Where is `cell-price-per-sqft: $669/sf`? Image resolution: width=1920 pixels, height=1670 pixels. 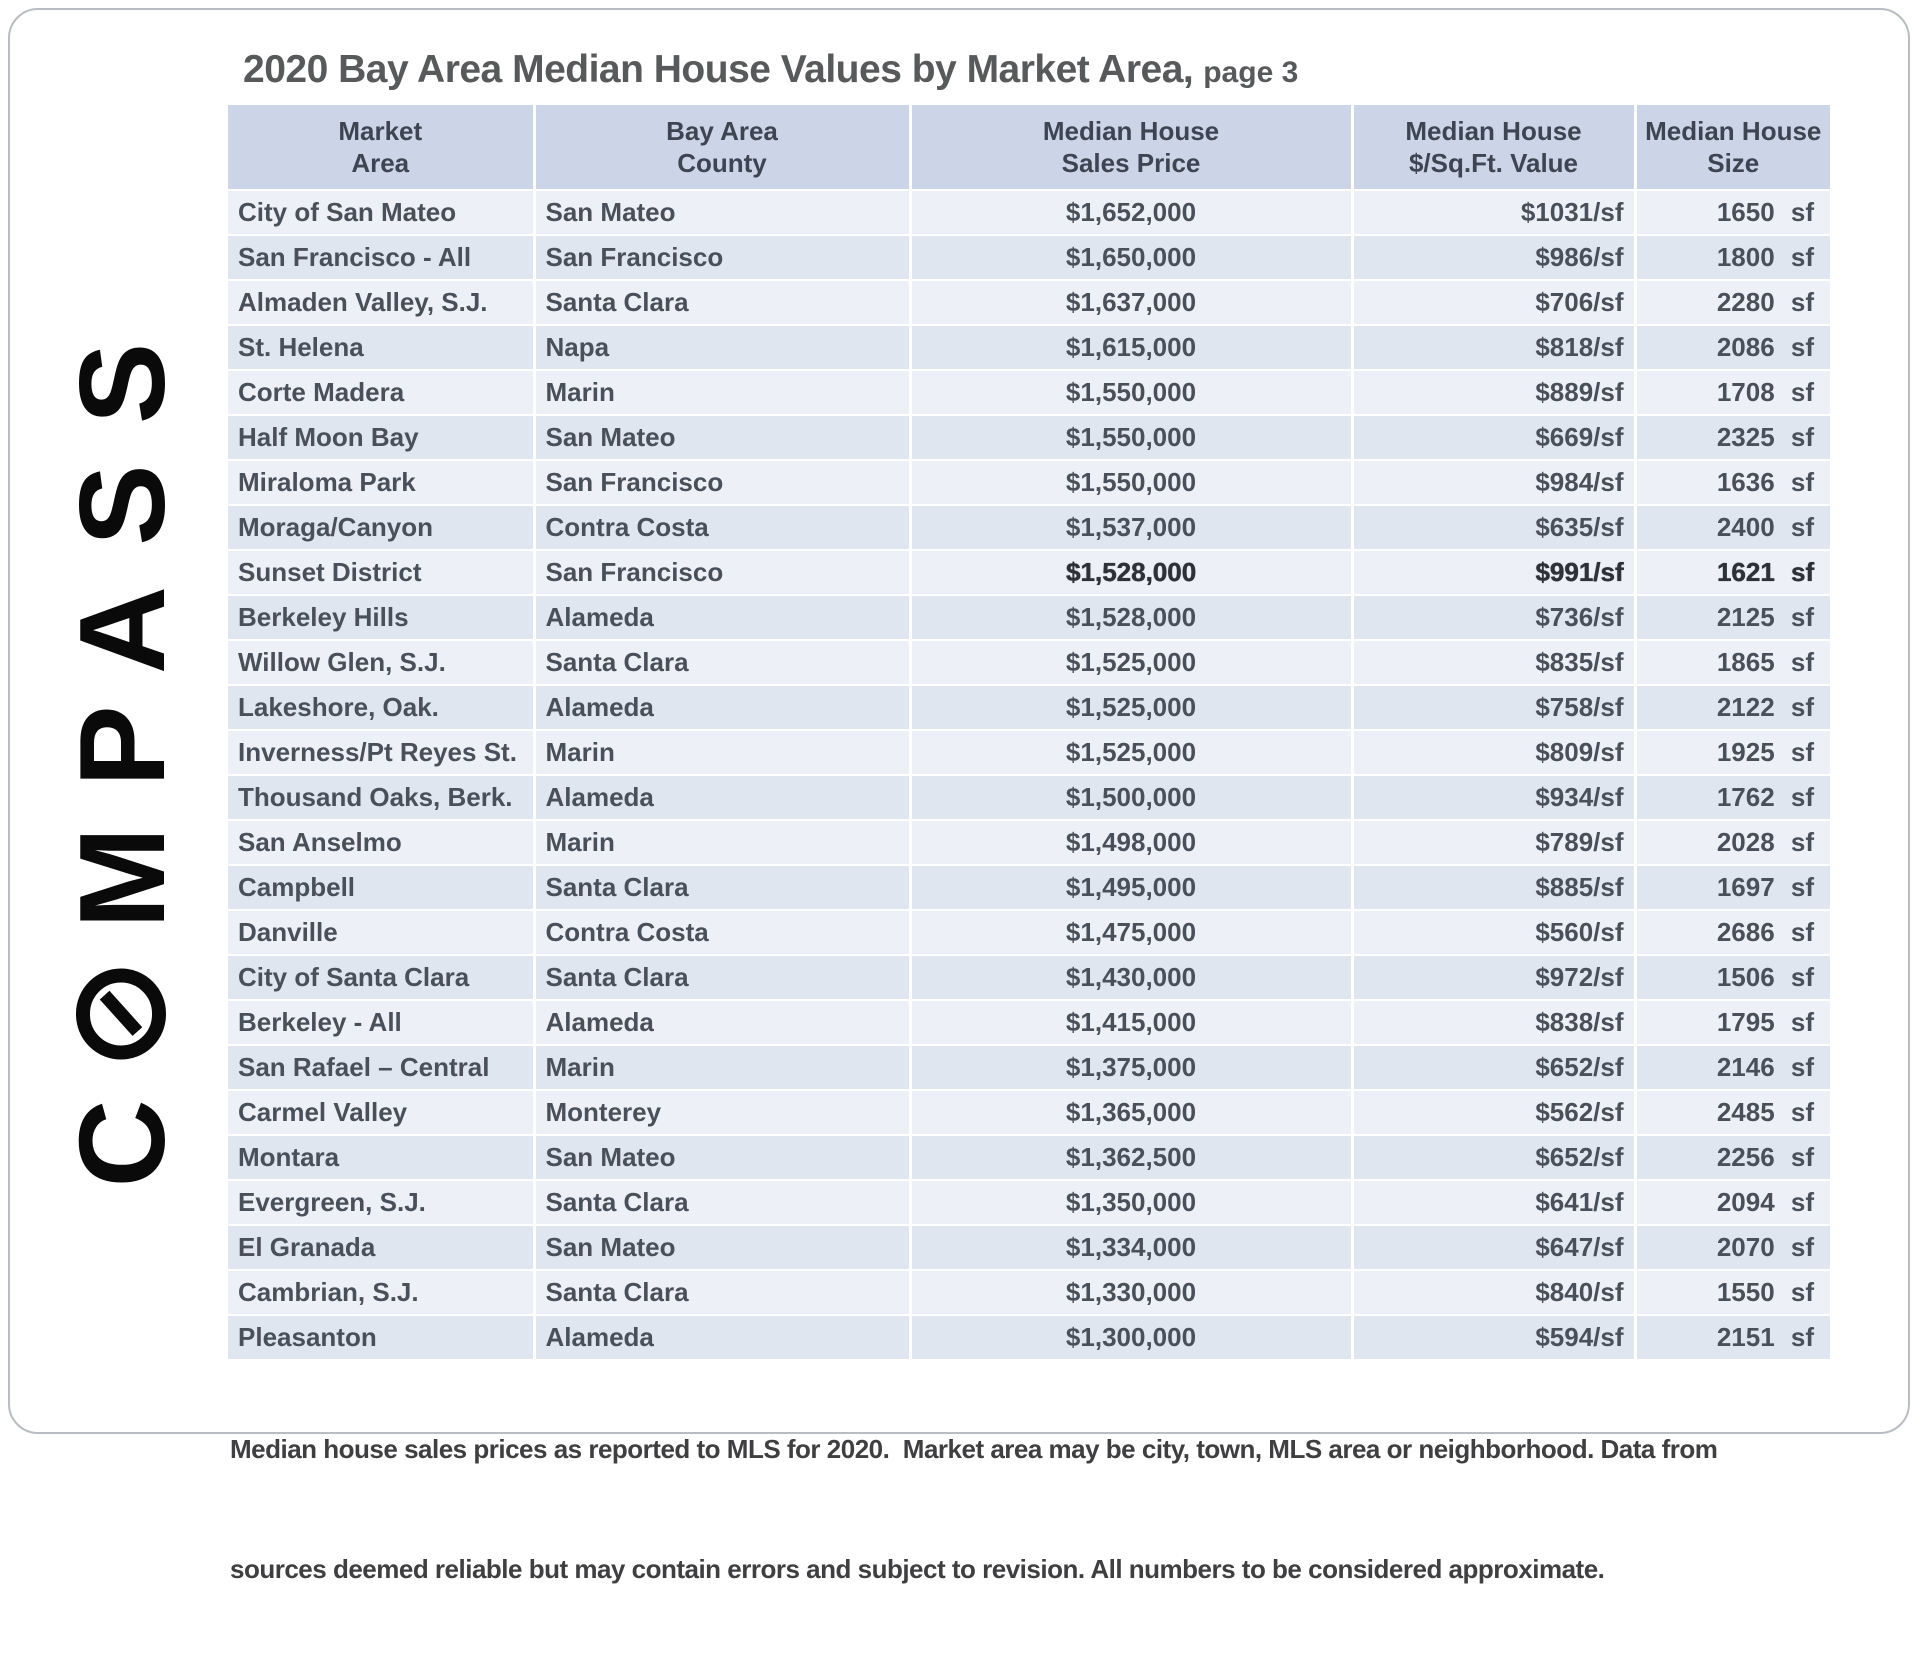
cell-price-per-sqft: $669/sf is located at coordinates (1493, 437).